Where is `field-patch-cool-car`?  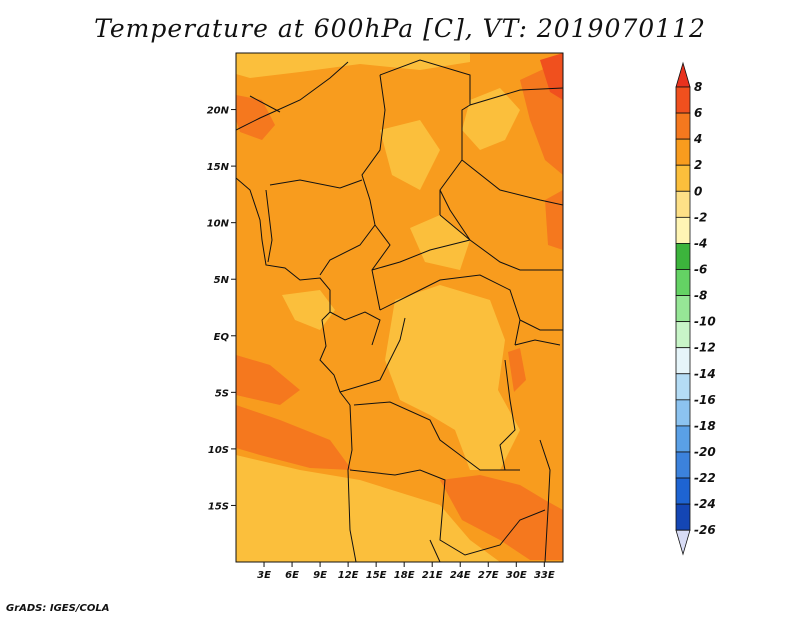
field-patch-cool-car is located at coordinates (440, 242).